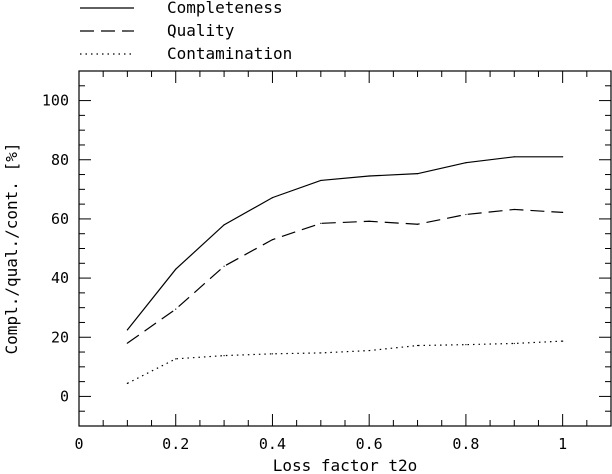 Image resolution: width=612 pixels, height=474 pixels. Describe the element at coordinates (55, 101) in the screenshot. I see `y-tick-label: 100` at that location.